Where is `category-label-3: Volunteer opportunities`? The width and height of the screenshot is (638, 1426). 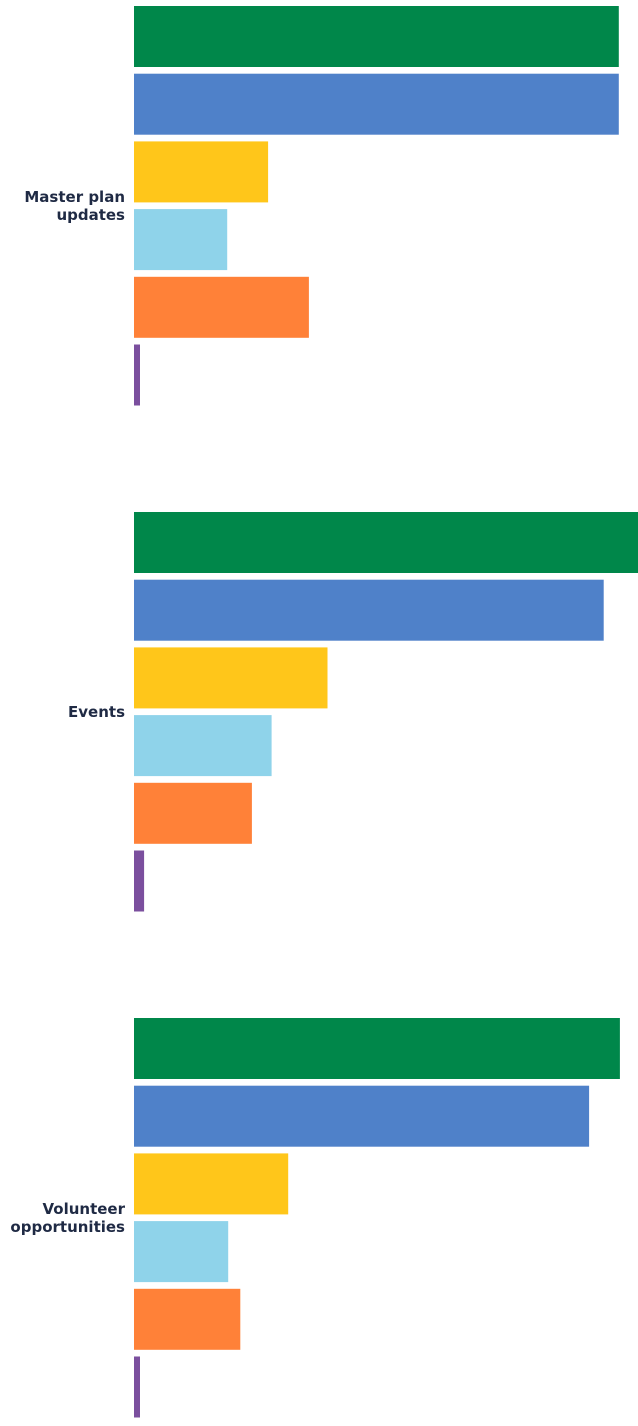 category-label-3: Volunteer opportunities is located at coordinates (67, 1218).